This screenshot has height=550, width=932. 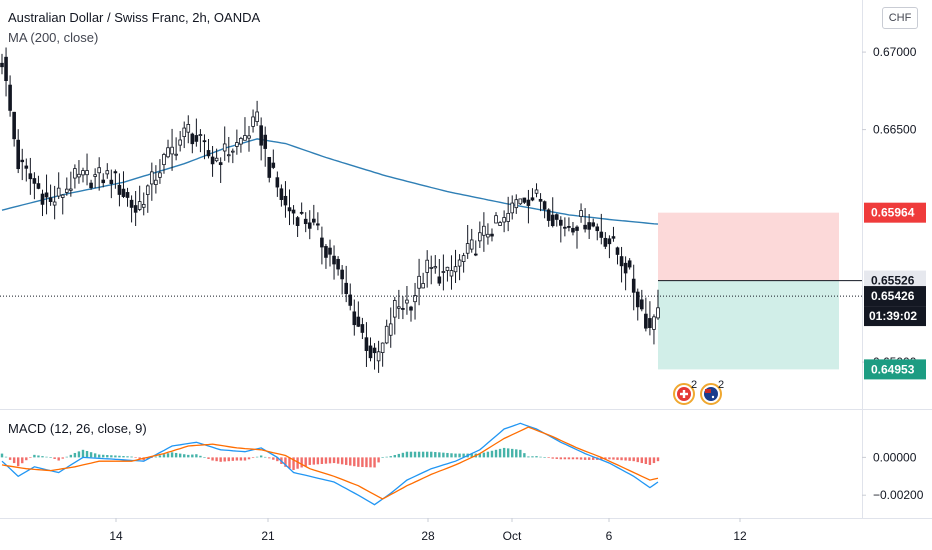 What do you see at coordinates (893, 476) in the screenshot?
I see `macd-axis: 0.00000 −0.00200` at bounding box center [893, 476].